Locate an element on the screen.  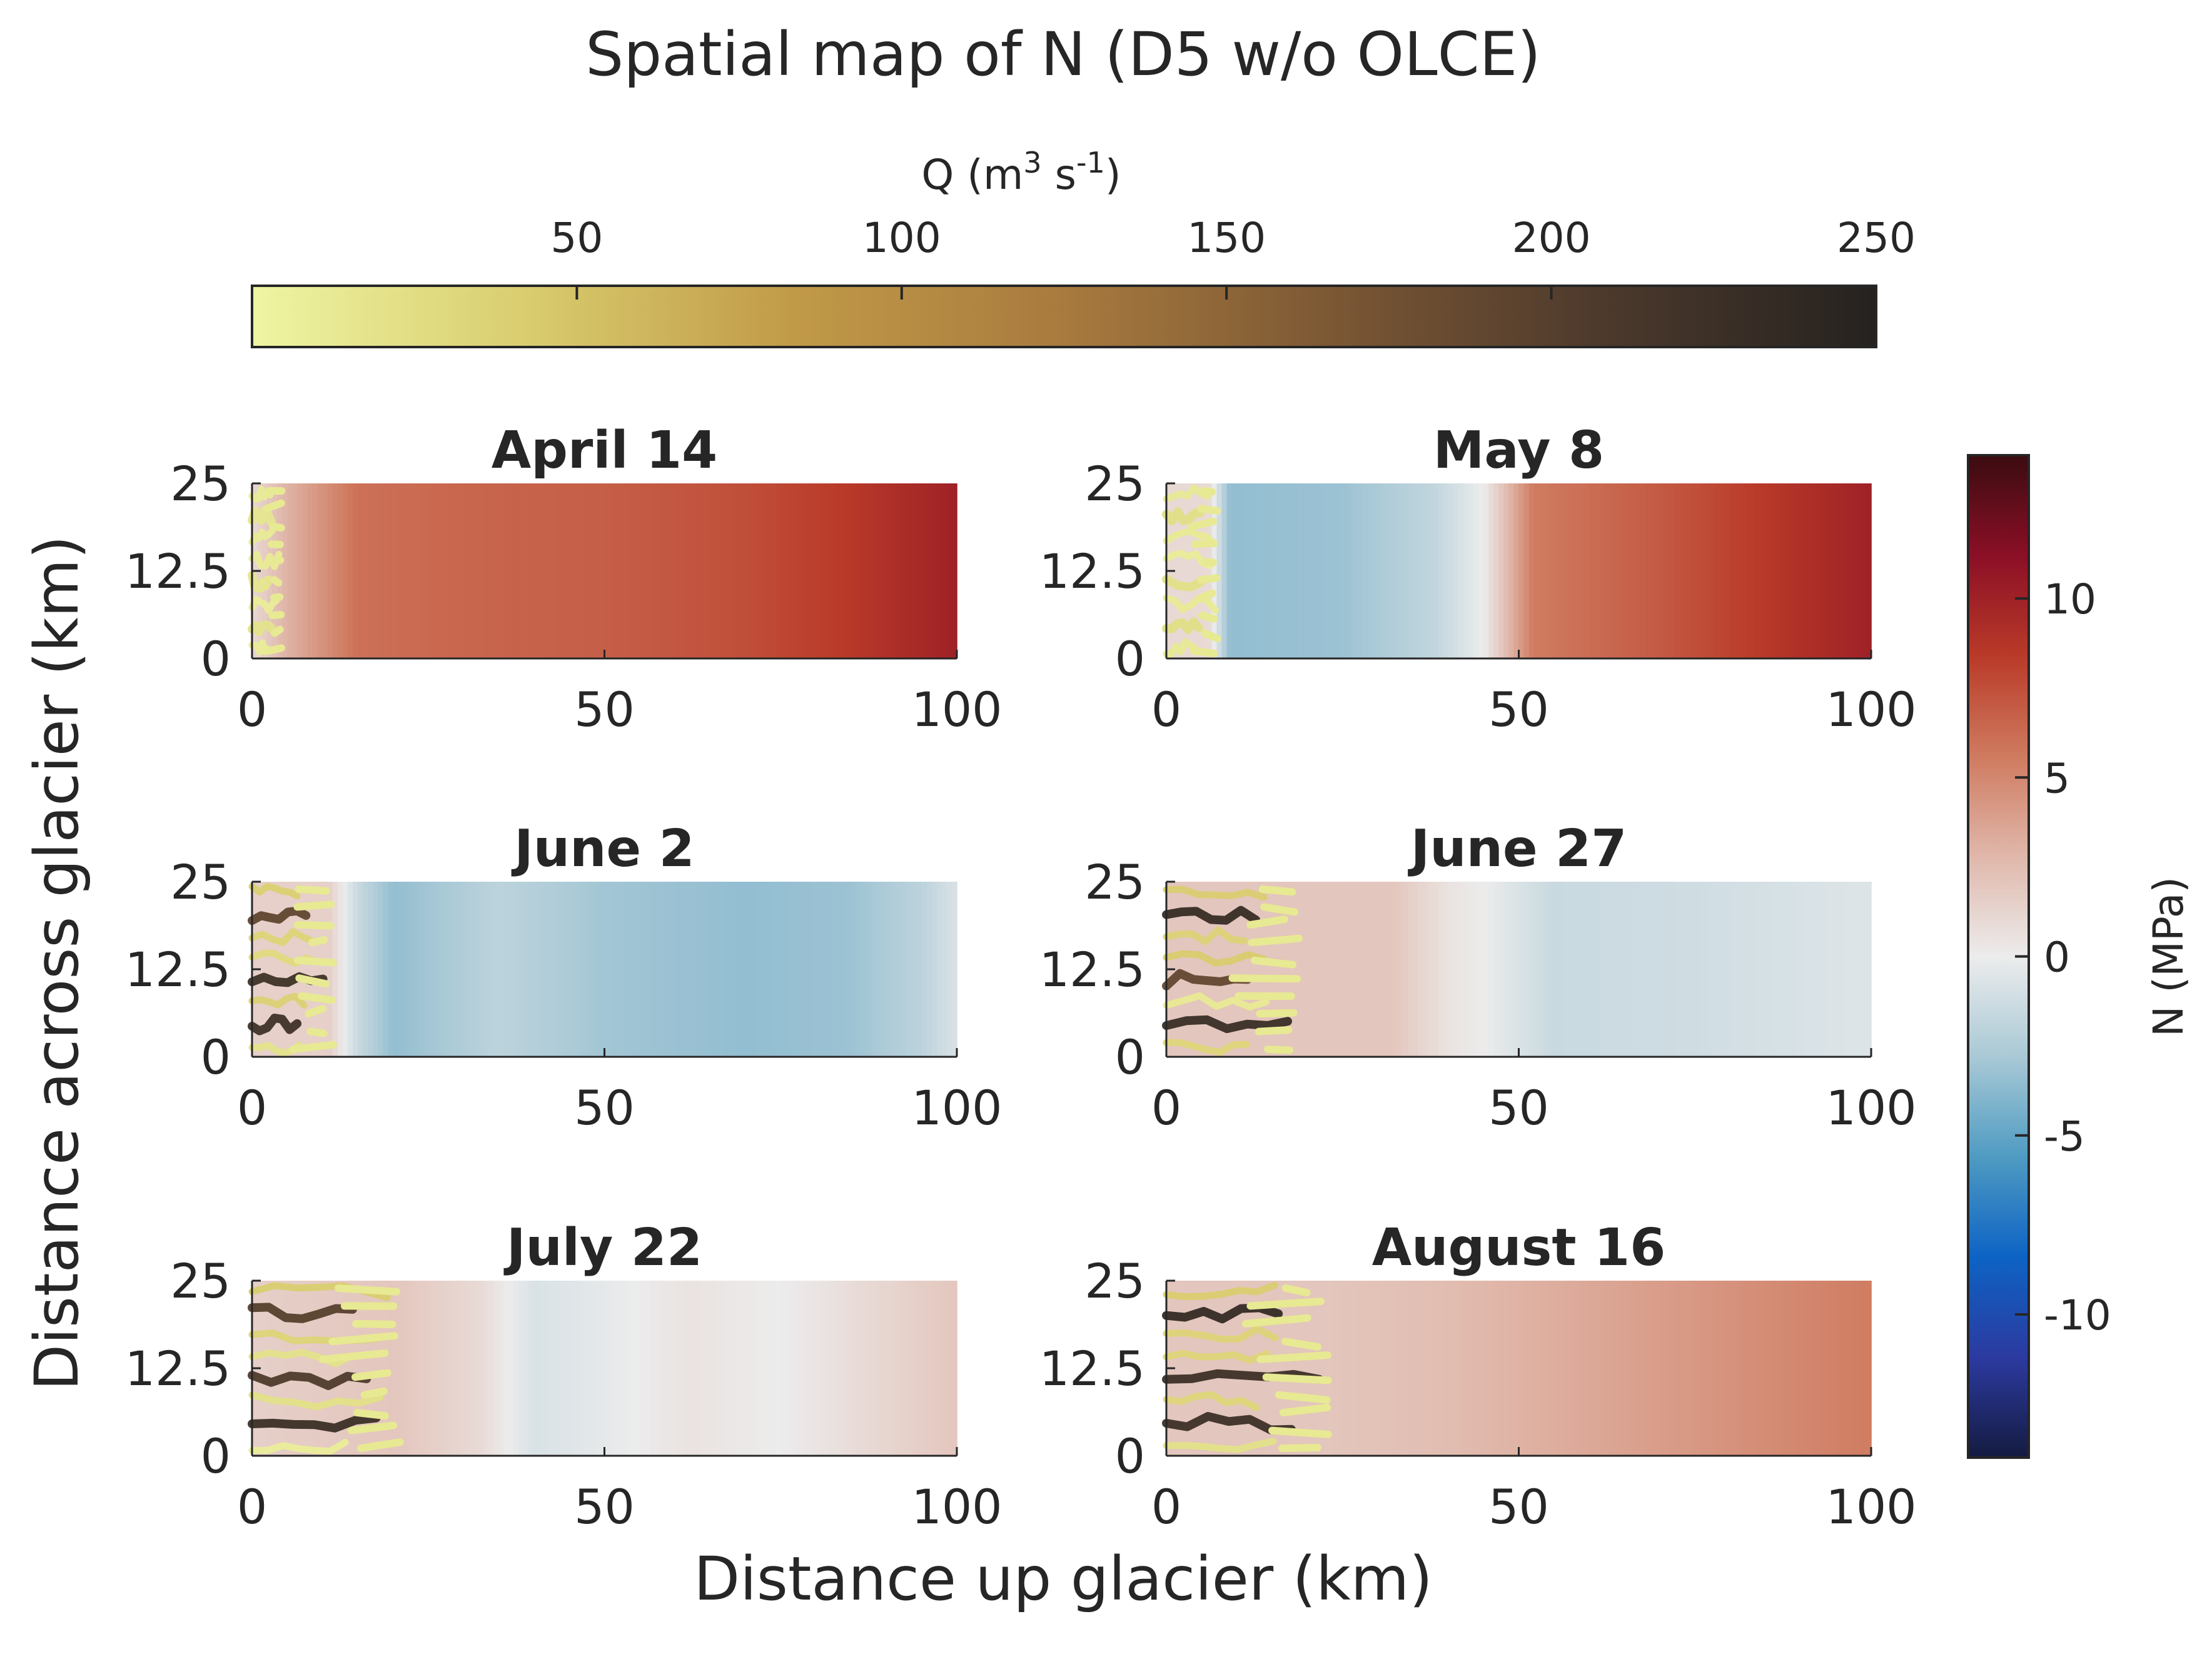
q-colorbar-label: Q (m3 s-1) is located at coordinates (1021, 172).